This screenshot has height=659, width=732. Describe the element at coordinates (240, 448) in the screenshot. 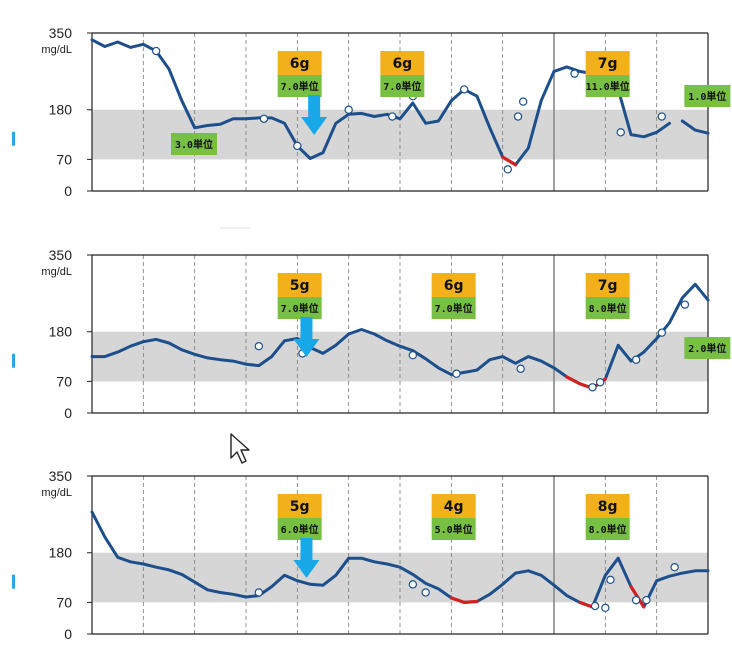

I see `mouse-pointer-icon` at that location.